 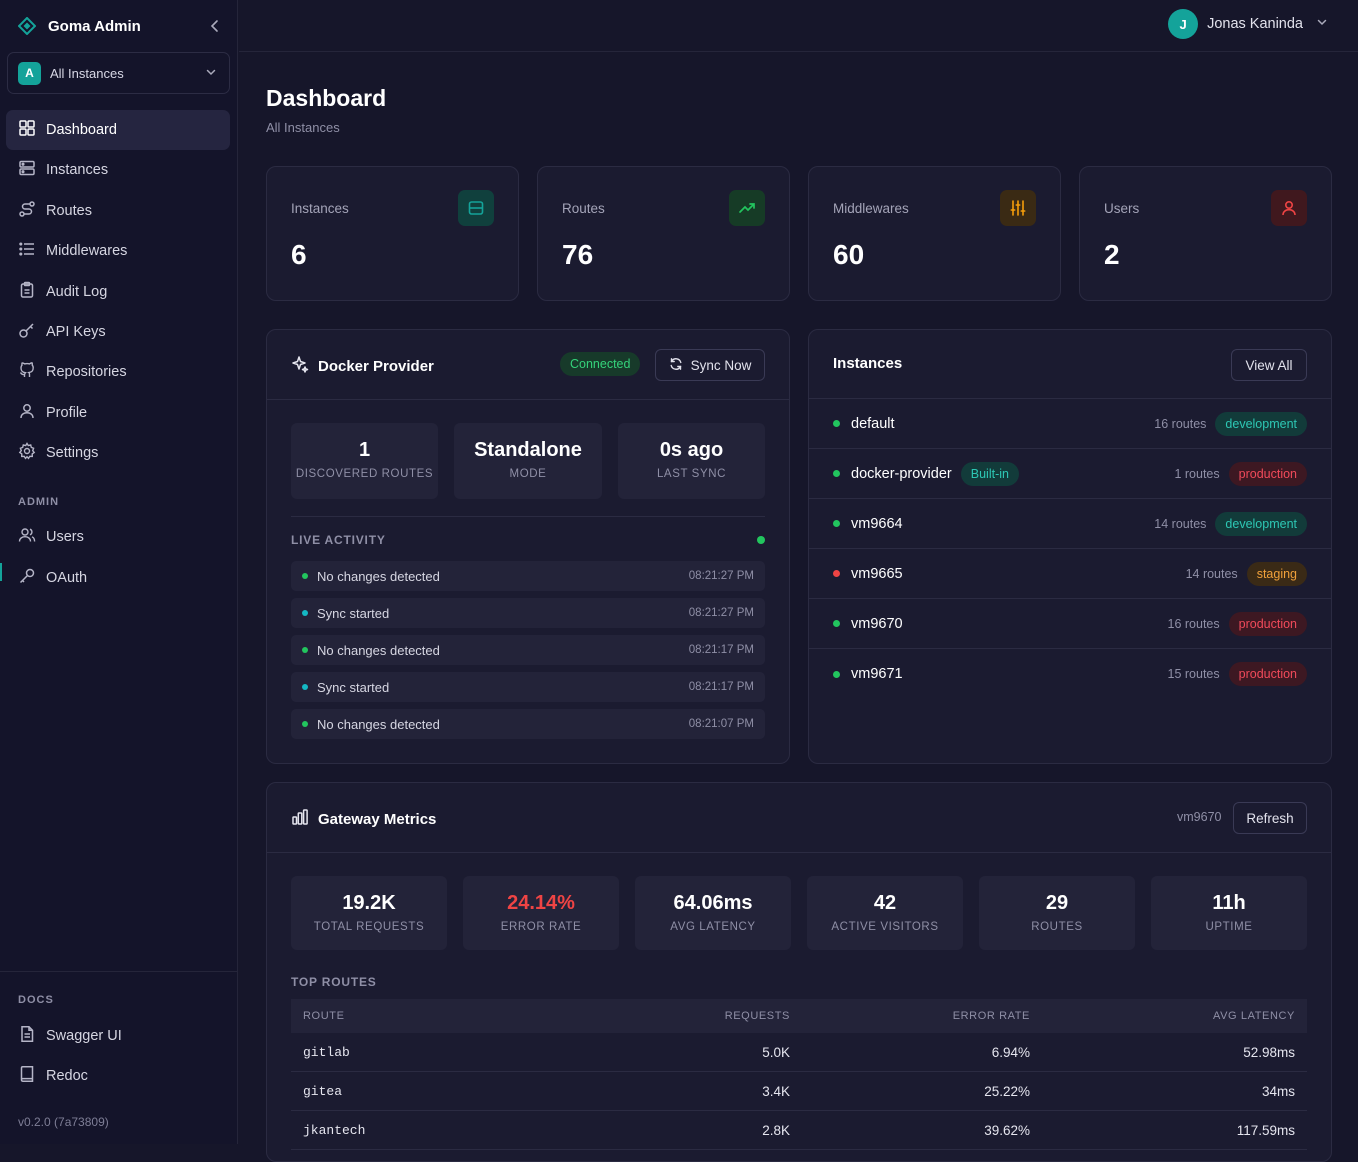 I want to click on route-count: 1 routes, so click(x=1197, y=473).